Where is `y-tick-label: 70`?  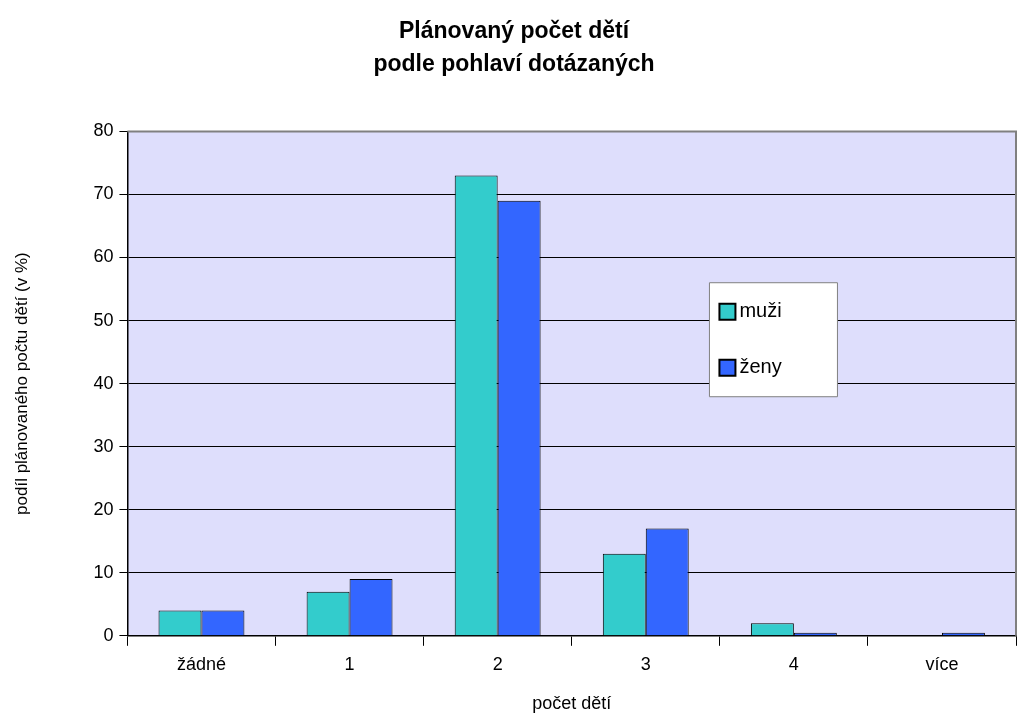 y-tick-label: 70 is located at coordinates (103, 193).